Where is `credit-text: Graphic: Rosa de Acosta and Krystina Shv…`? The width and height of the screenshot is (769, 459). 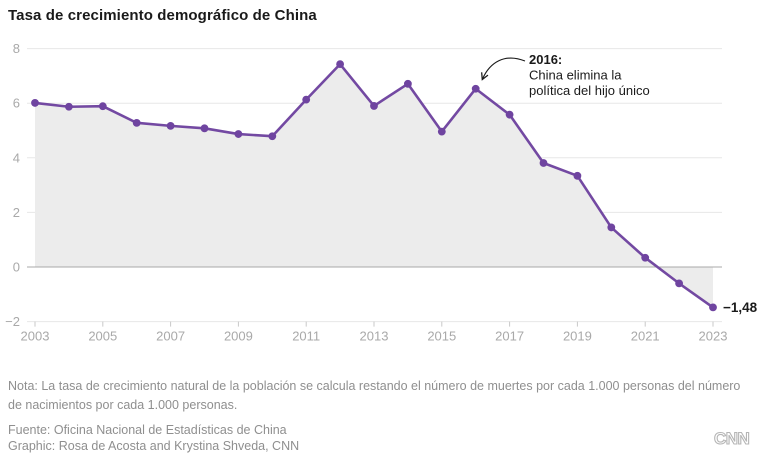
credit-text: Graphic: Rosa de Acosta and Krystina Shv… is located at coordinates (154, 446).